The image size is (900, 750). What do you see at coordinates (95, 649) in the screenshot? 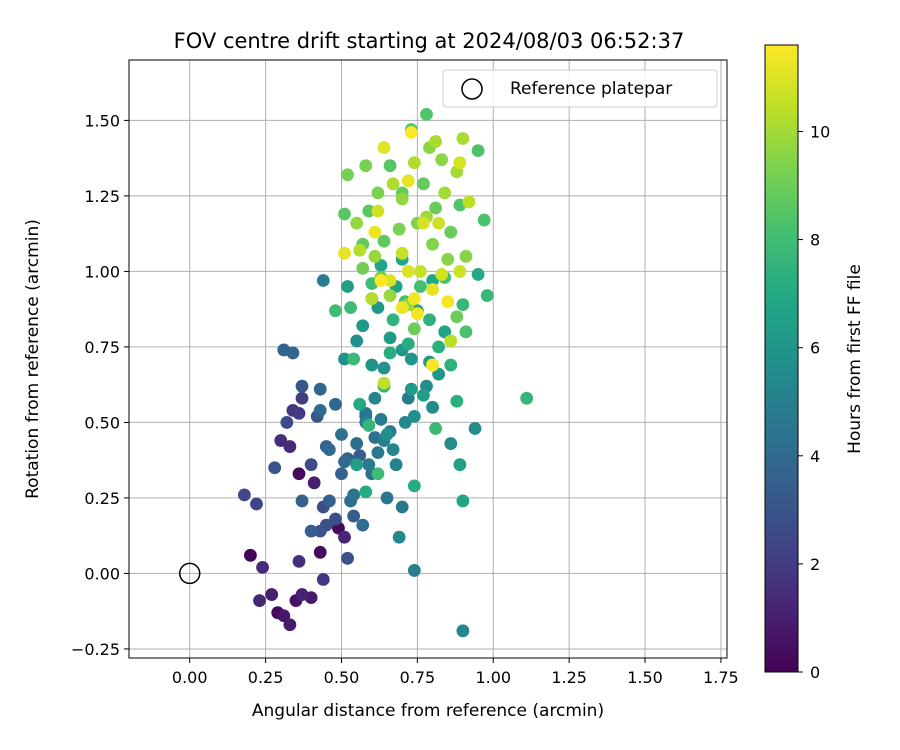
I see `y-tick-label: −0.25` at bounding box center [95, 649].